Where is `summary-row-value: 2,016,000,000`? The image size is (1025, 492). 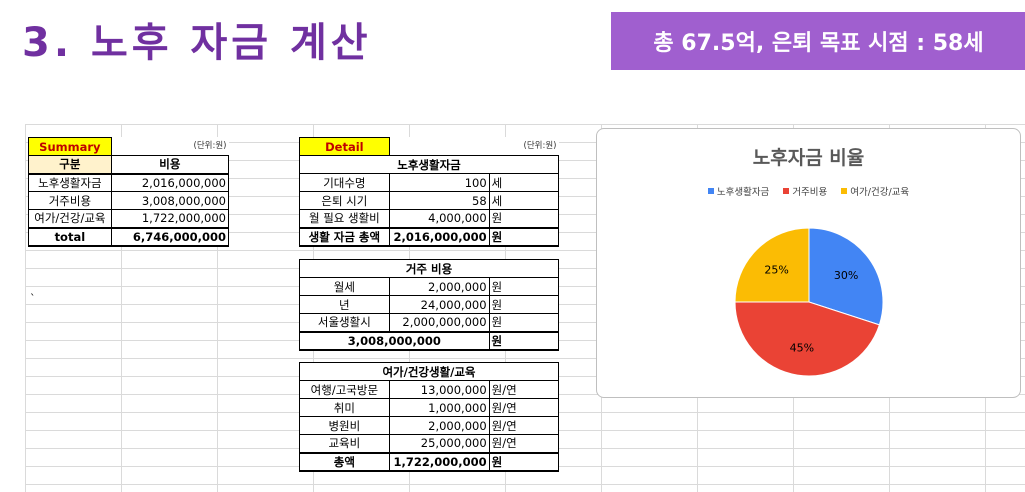 summary-row-value: 2,016,000,000 is located at coordinates (170, 182).